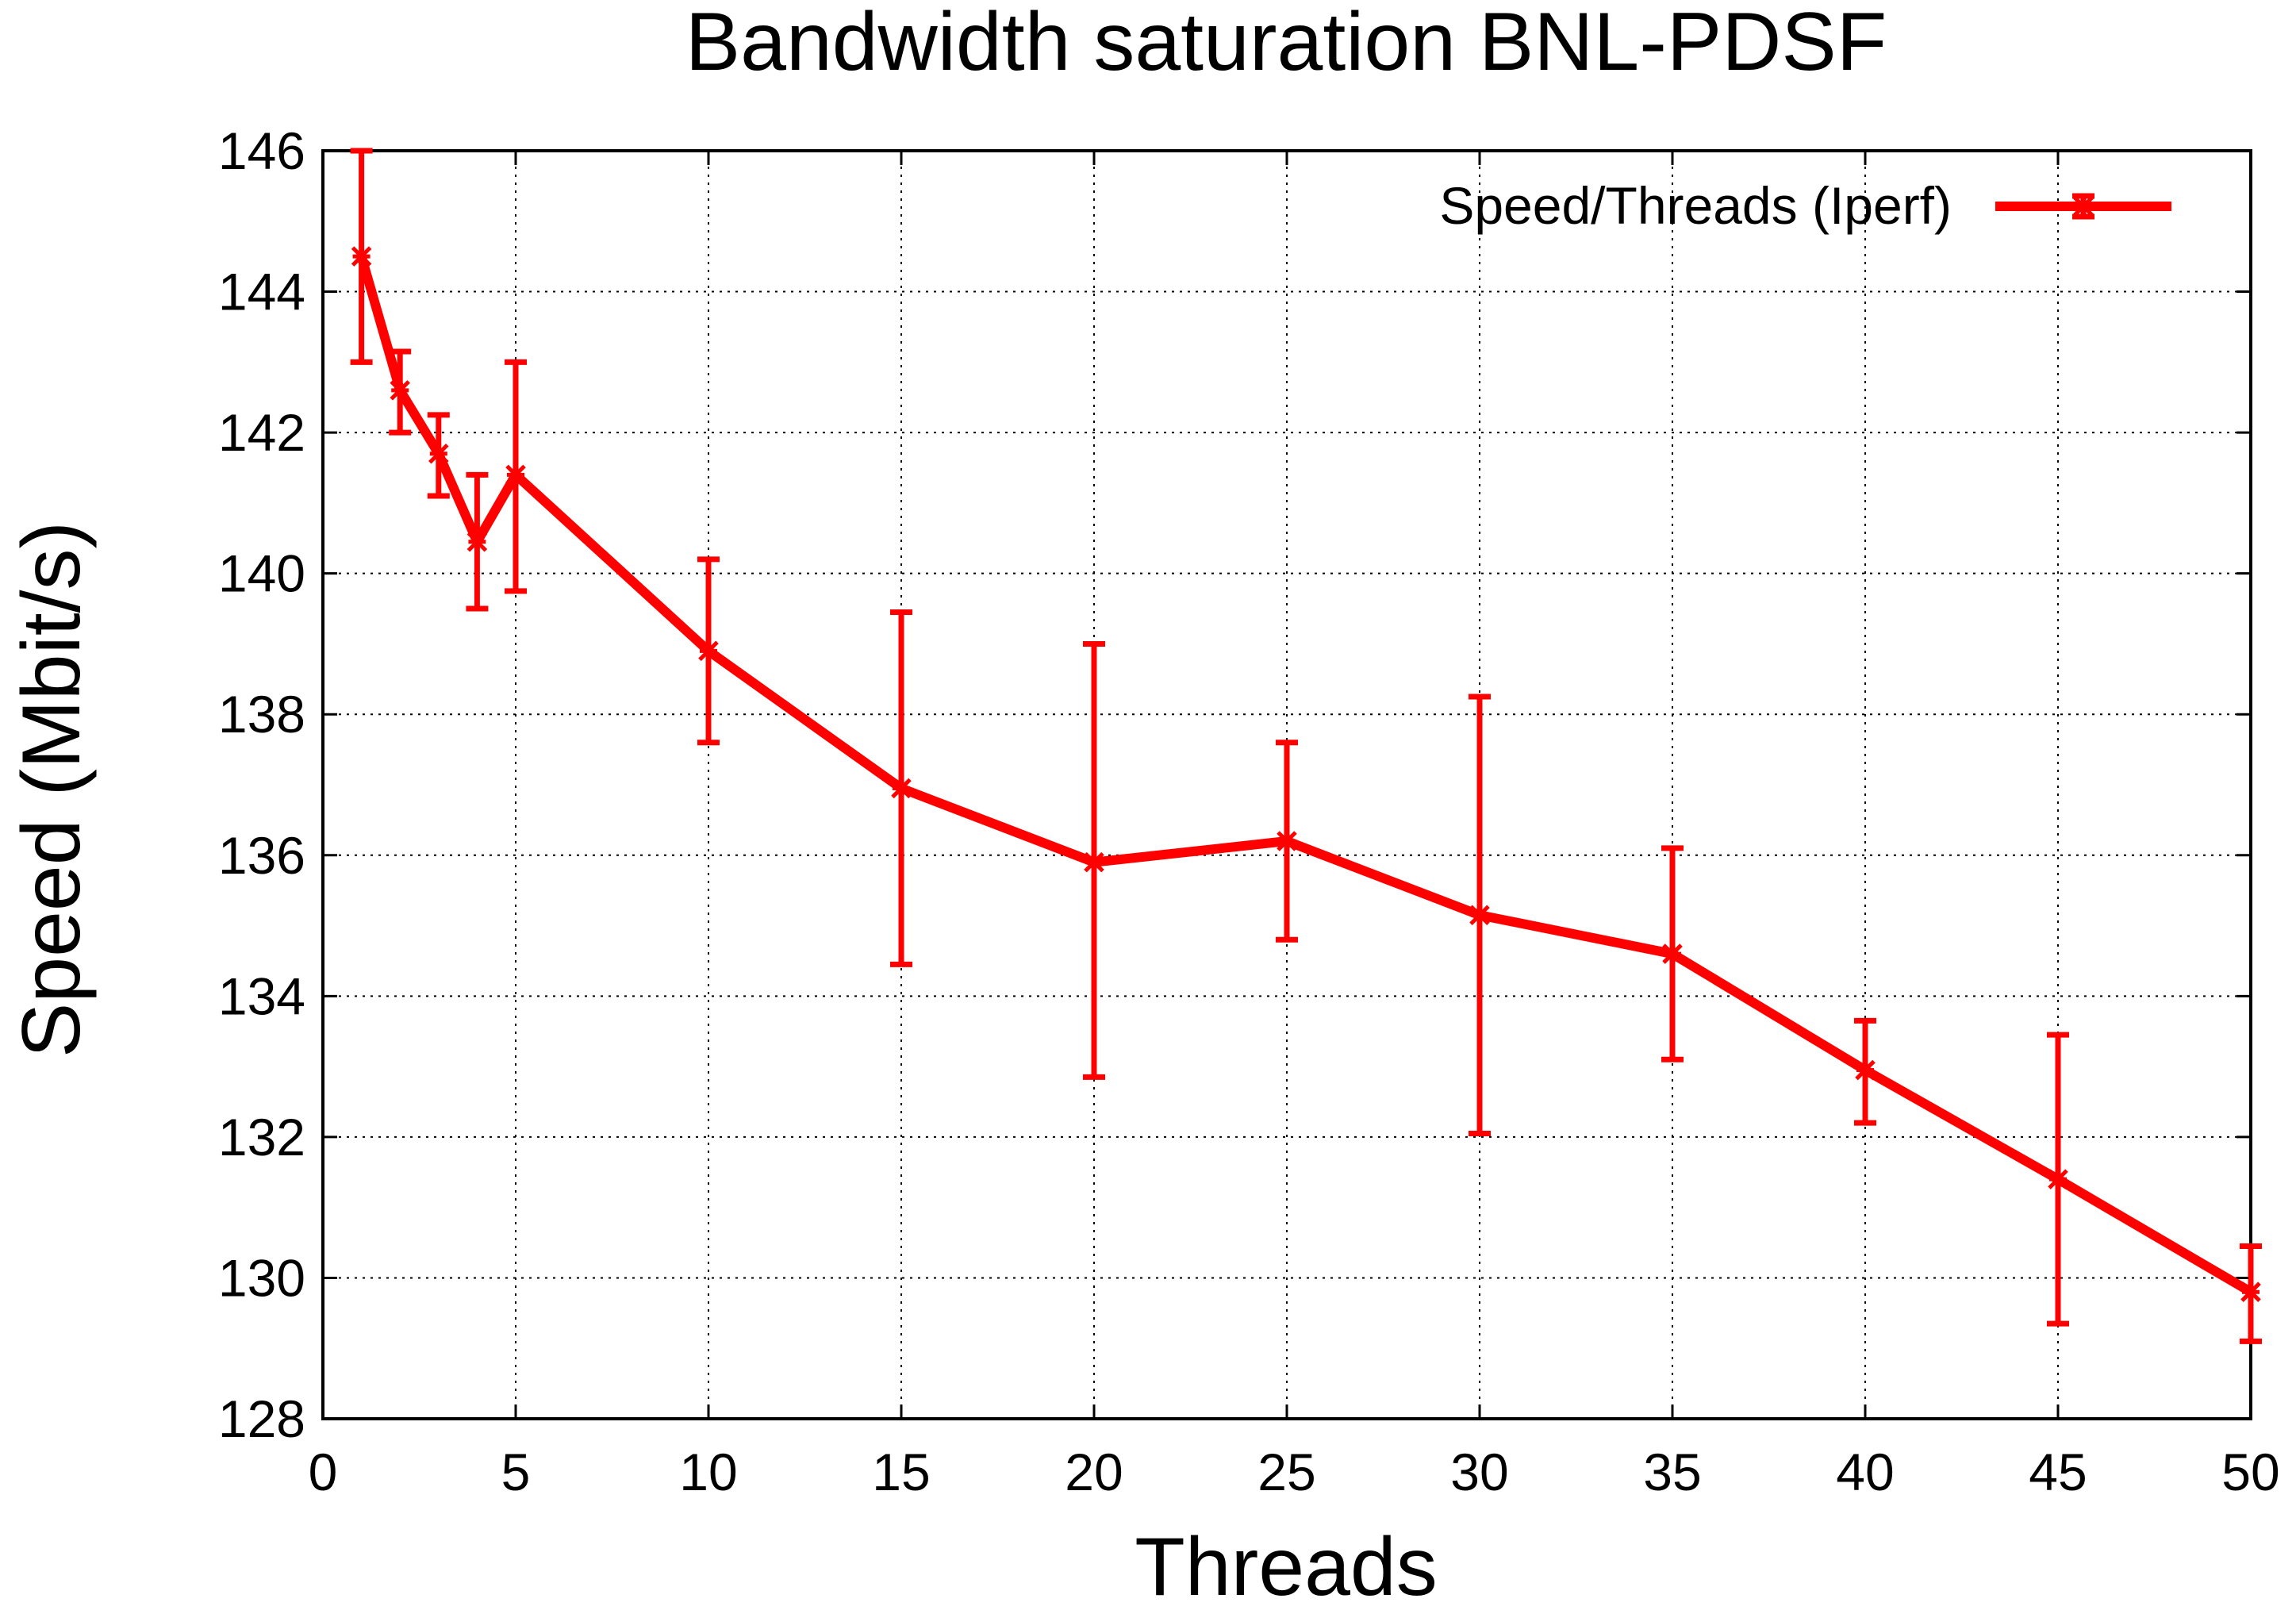 The image size is (2296, 1610). I want to click on legend-marker, so click(2083, 206).